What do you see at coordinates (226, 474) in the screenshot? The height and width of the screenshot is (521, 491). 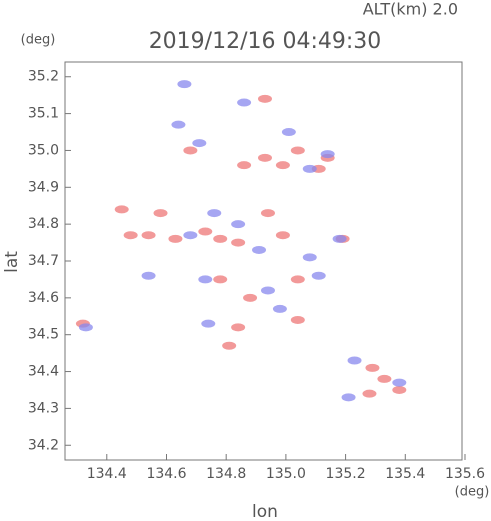 I see `x-tick-label: 134.8` at bounding box center [226, 474].